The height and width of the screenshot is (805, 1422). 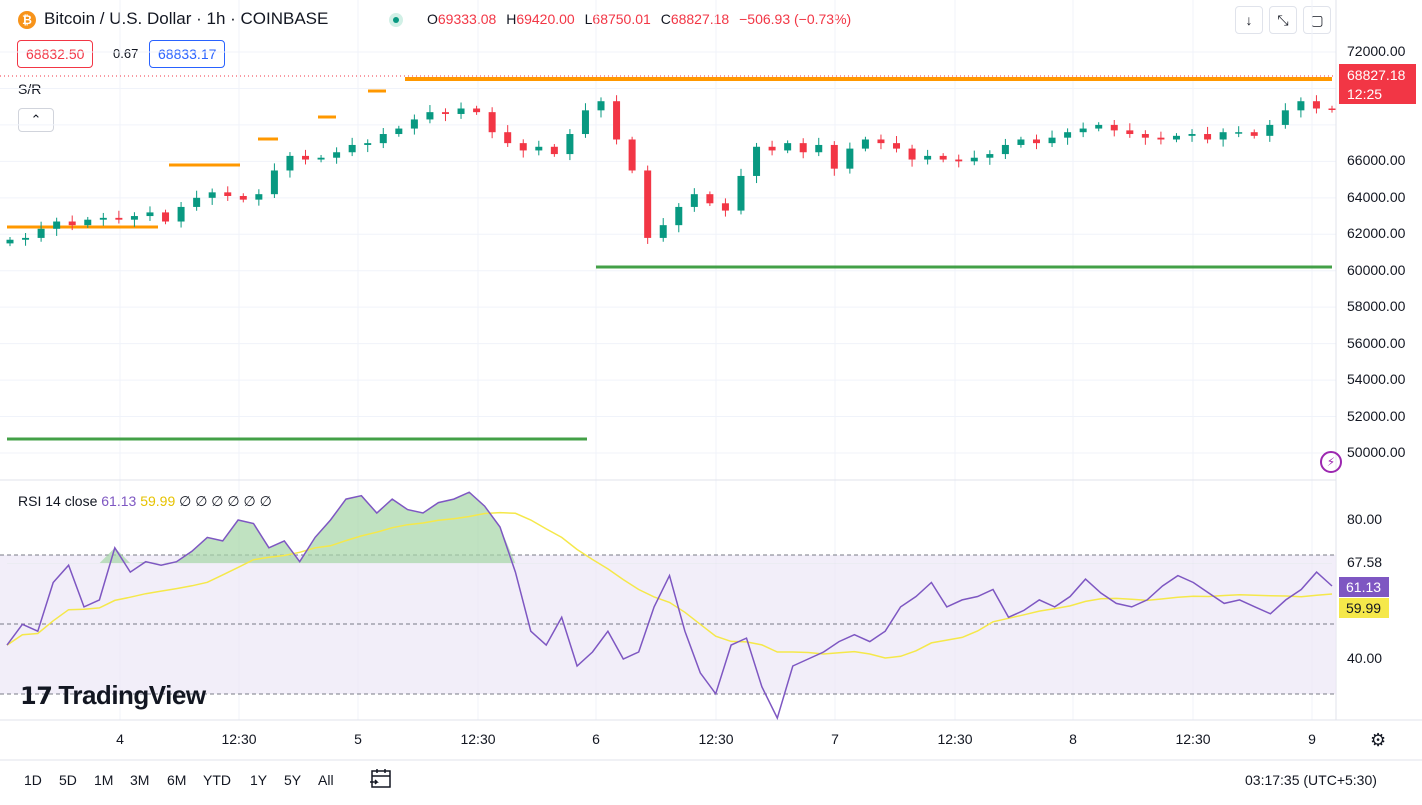 What do you see at coordinates (545, 19) in the screenshot?
I see `high-value: 69420.00` at bounding box center [545, 19].